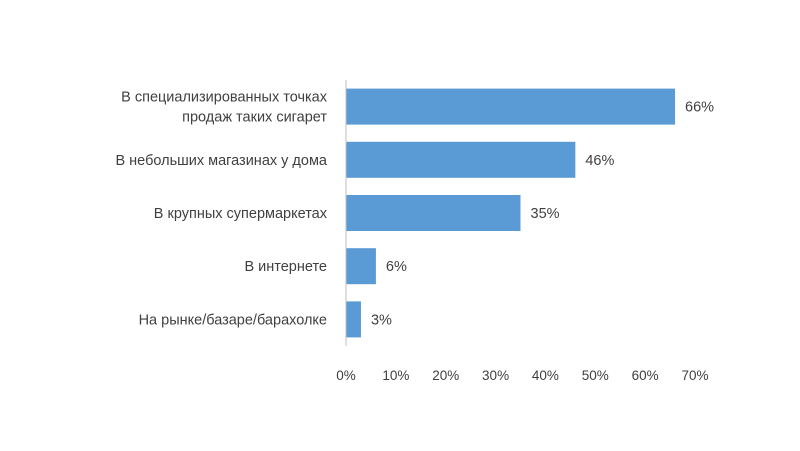 The image size is (800, 451). I want to click on x-tick-label-3: 30%, so click(495, 375).